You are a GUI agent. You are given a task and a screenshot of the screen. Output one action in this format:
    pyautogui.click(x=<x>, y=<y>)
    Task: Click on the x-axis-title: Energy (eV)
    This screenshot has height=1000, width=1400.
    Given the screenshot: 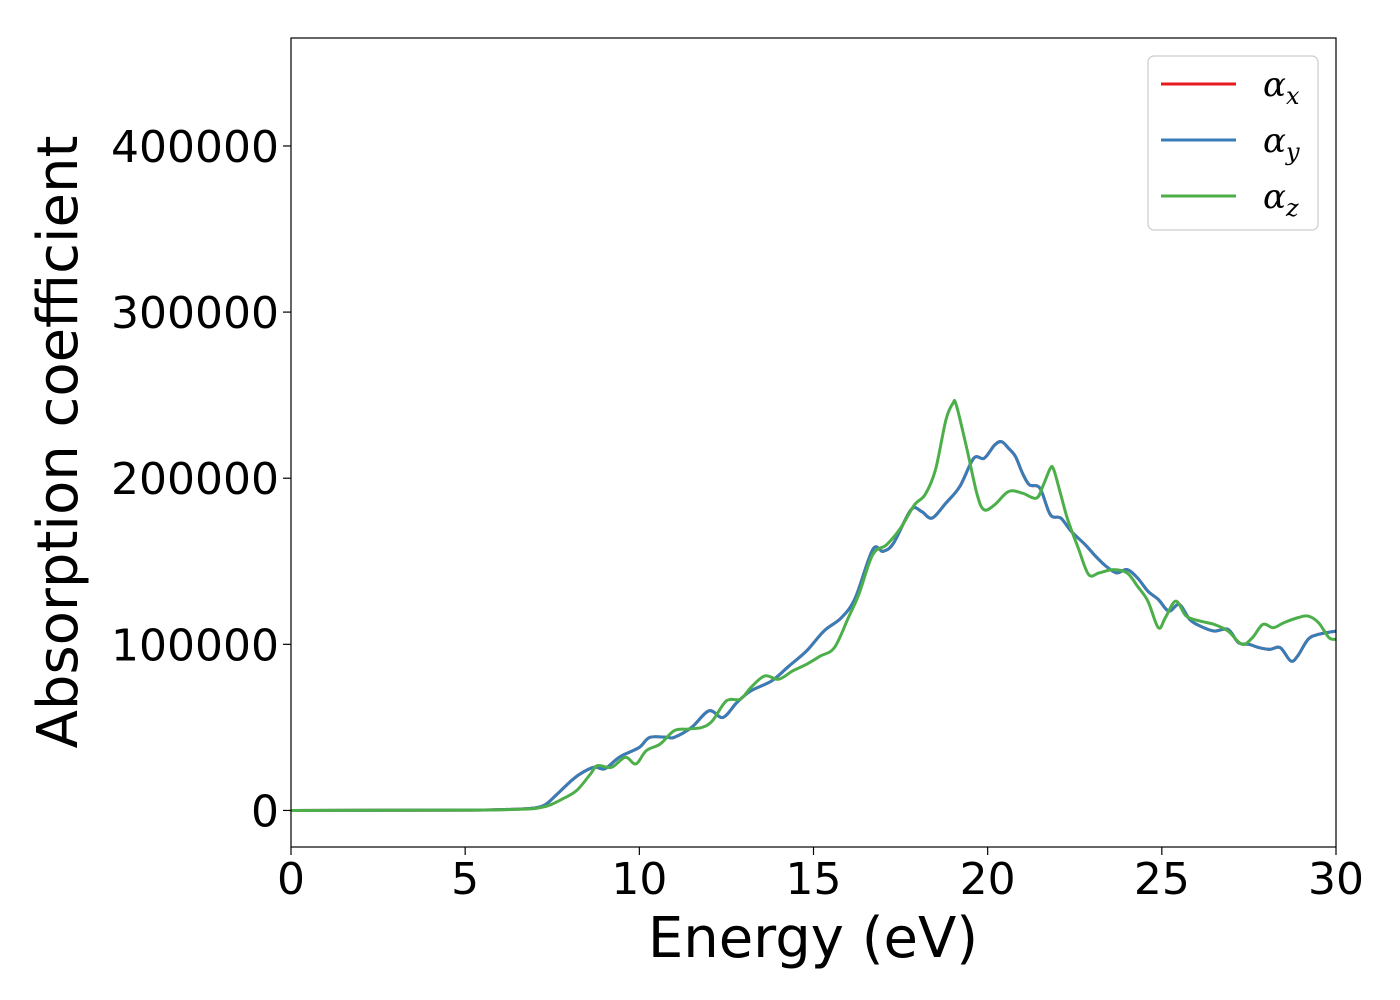 What is the action you would take?
    pyautogui.click(x=813, y=938)
    